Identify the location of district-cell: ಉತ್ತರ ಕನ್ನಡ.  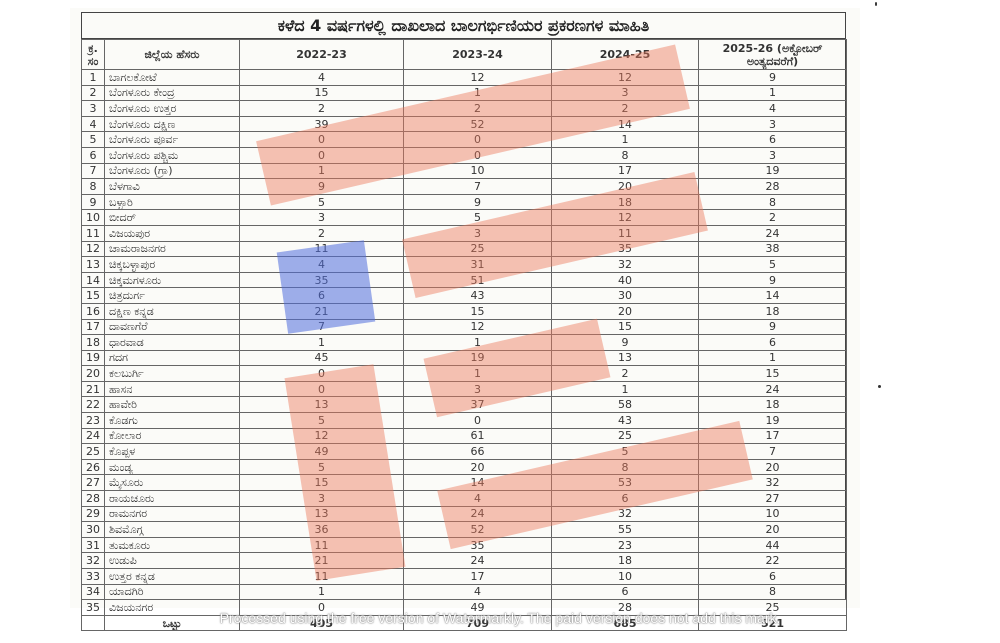
(172, 576).